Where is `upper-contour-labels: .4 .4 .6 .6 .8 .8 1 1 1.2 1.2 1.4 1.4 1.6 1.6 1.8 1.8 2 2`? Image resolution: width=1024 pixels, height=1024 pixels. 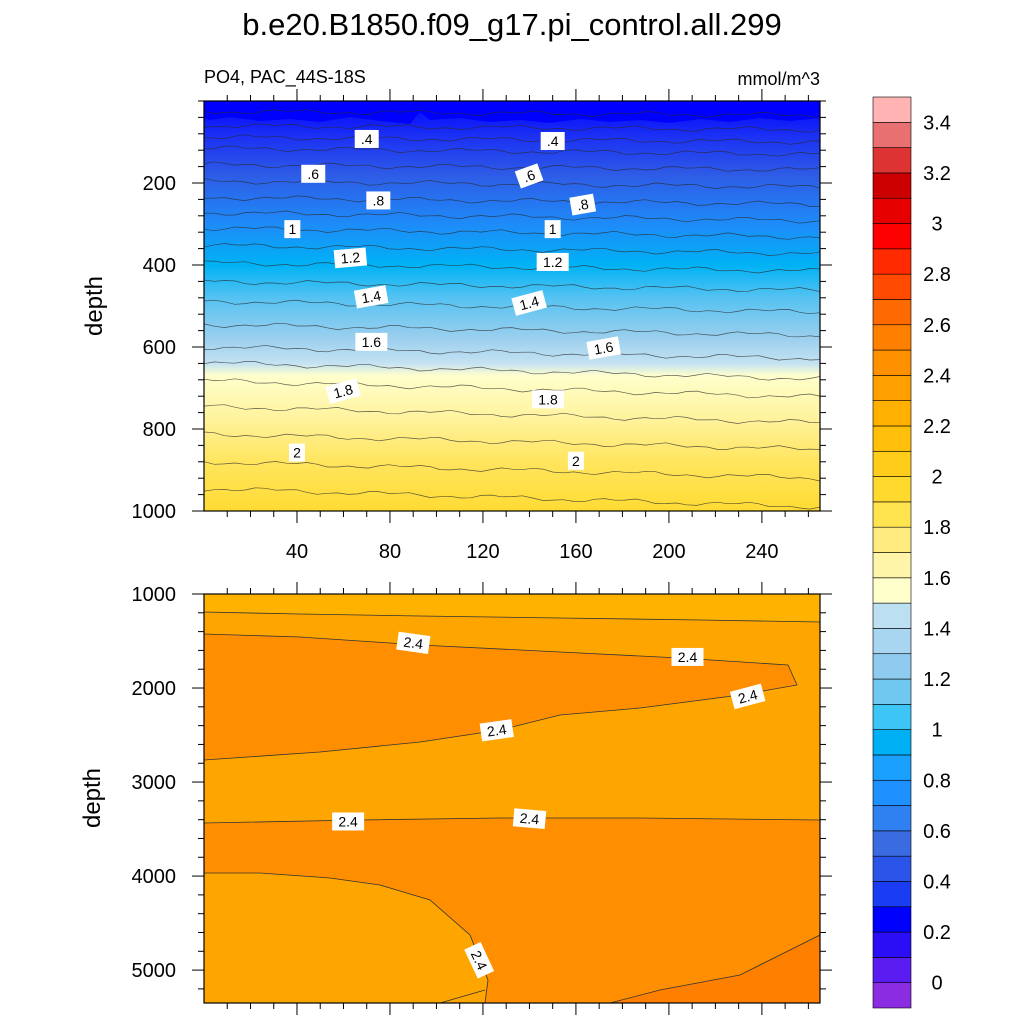 upper-contour-labels: .4 .4 .6 .6 .8 .8 1 1 1.2 1.2 1.4 1.4 1.6 1.6 1.8 1.8 2 2 is located at coordinates (452, 299).